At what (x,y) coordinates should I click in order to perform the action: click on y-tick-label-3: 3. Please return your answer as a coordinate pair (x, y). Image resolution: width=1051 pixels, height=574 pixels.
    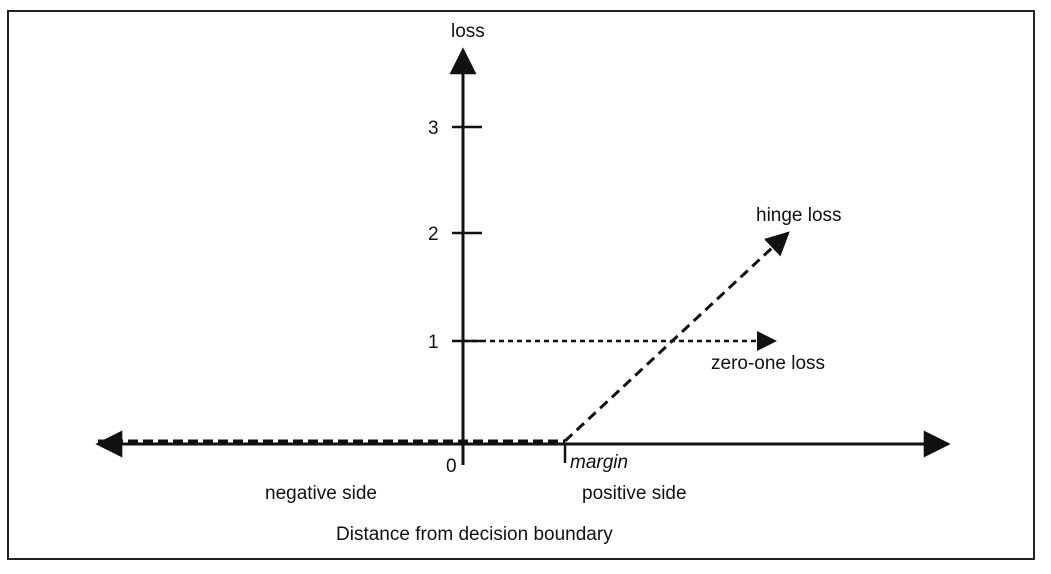
    Looking at the image, I should click on (433, 128).